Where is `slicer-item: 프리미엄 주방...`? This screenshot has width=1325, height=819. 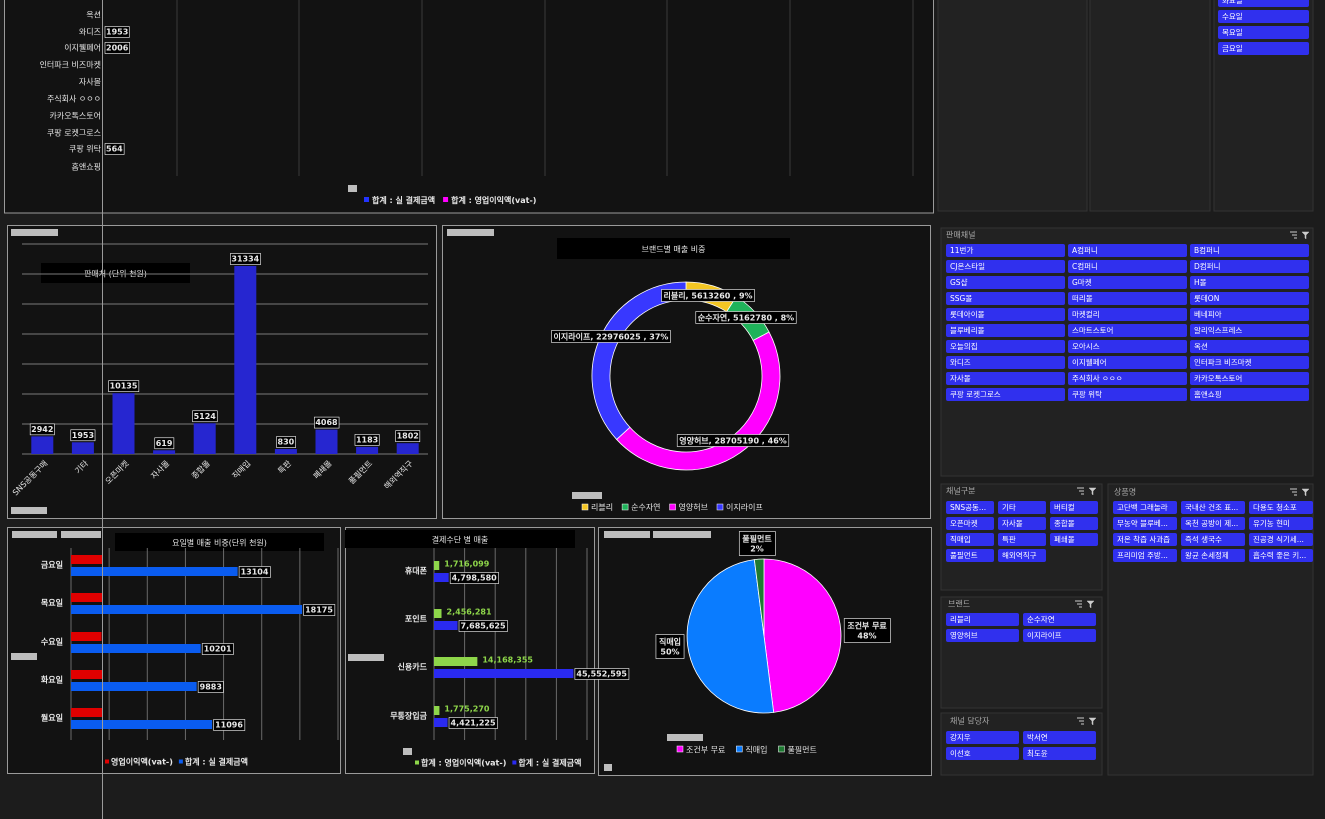
slicer-item: 프리미엄 주방... is located at coordinates (1145, 555).